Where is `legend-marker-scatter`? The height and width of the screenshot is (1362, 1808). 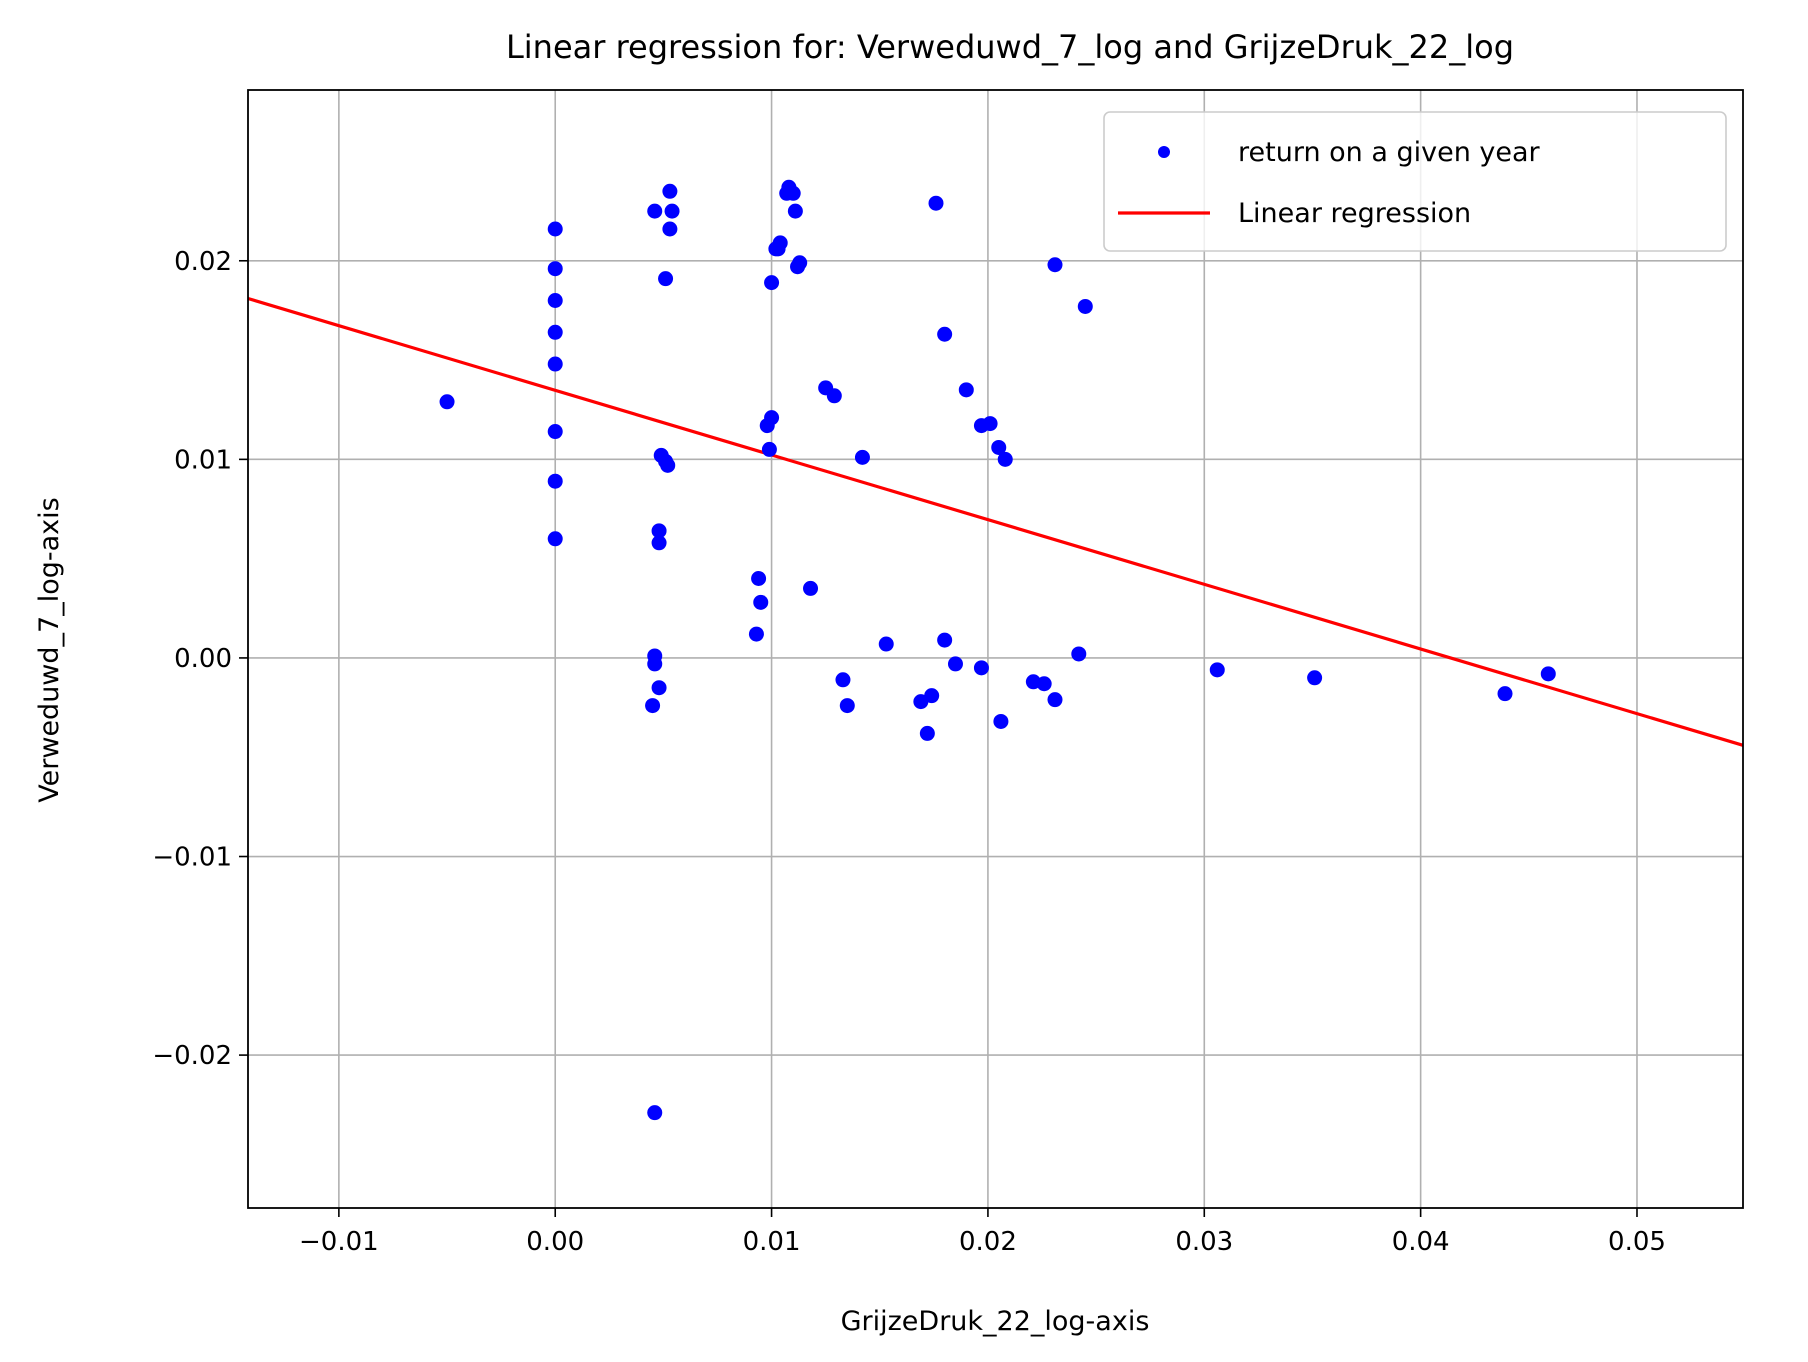
legend-marker-scatter is located at coordinates (1164, 152).